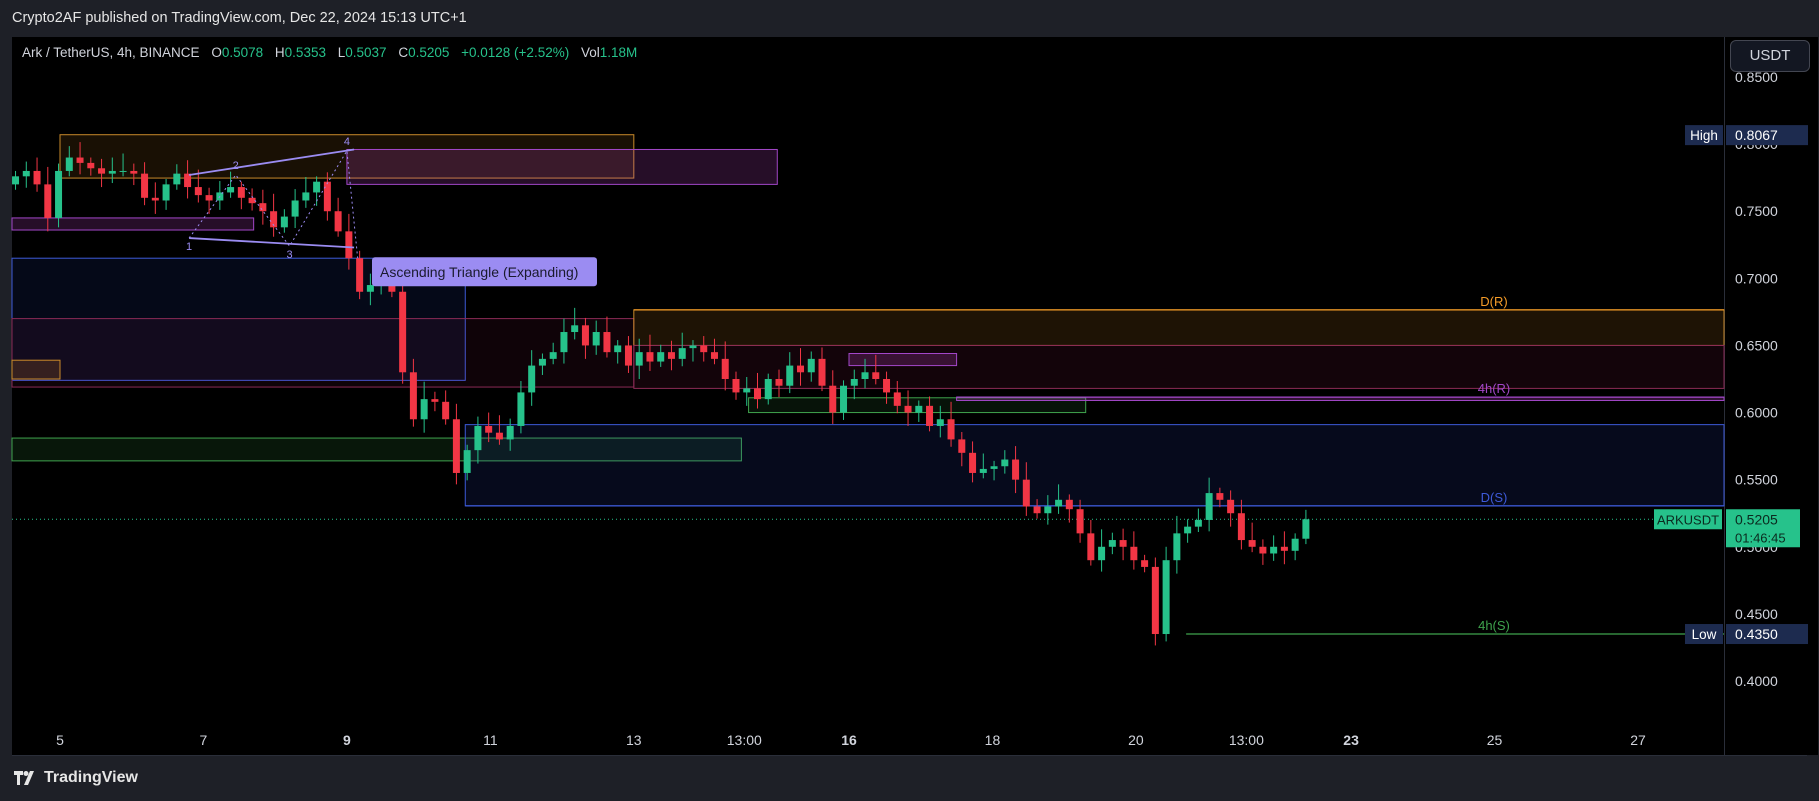 Image resolution: width=1819 pixels, height=801 pixels. Describe the element at coordinates (484, 272) in the screenshot. I see `pattern-label-box` at that location.